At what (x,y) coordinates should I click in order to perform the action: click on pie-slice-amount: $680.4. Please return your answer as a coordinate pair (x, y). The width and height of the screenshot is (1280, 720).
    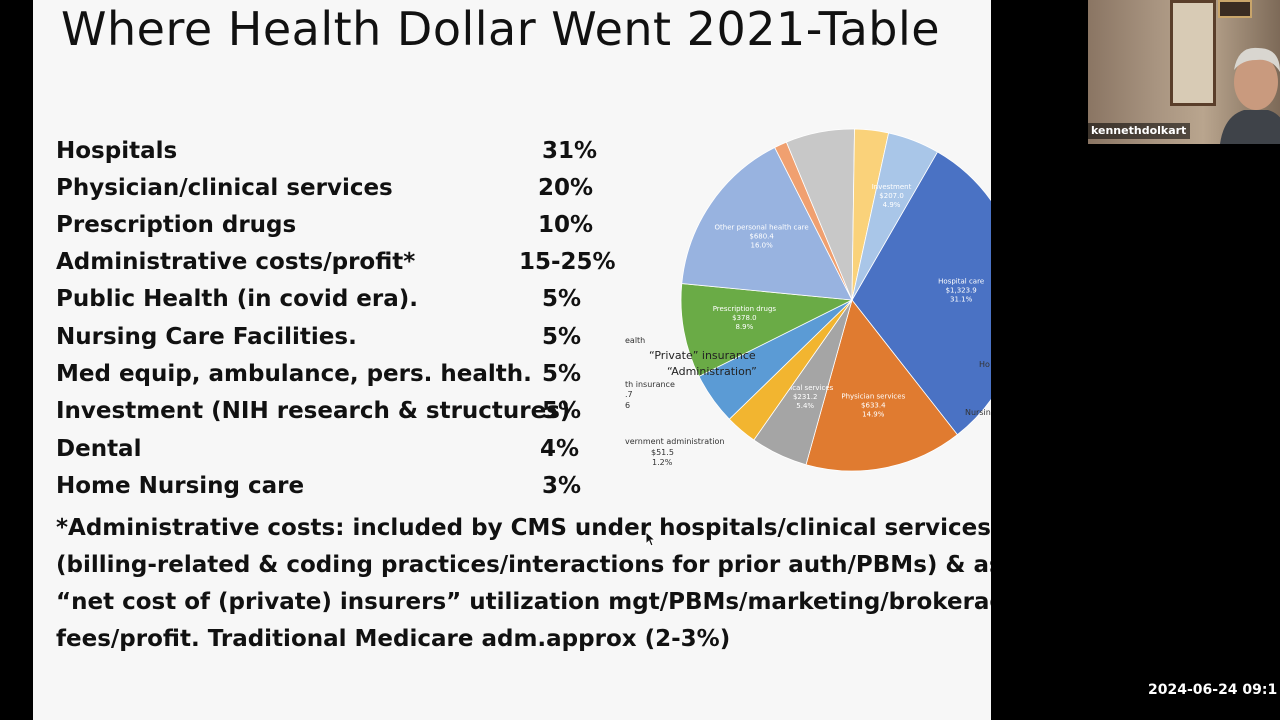
    Looking at the image, I should click on (761, 236).